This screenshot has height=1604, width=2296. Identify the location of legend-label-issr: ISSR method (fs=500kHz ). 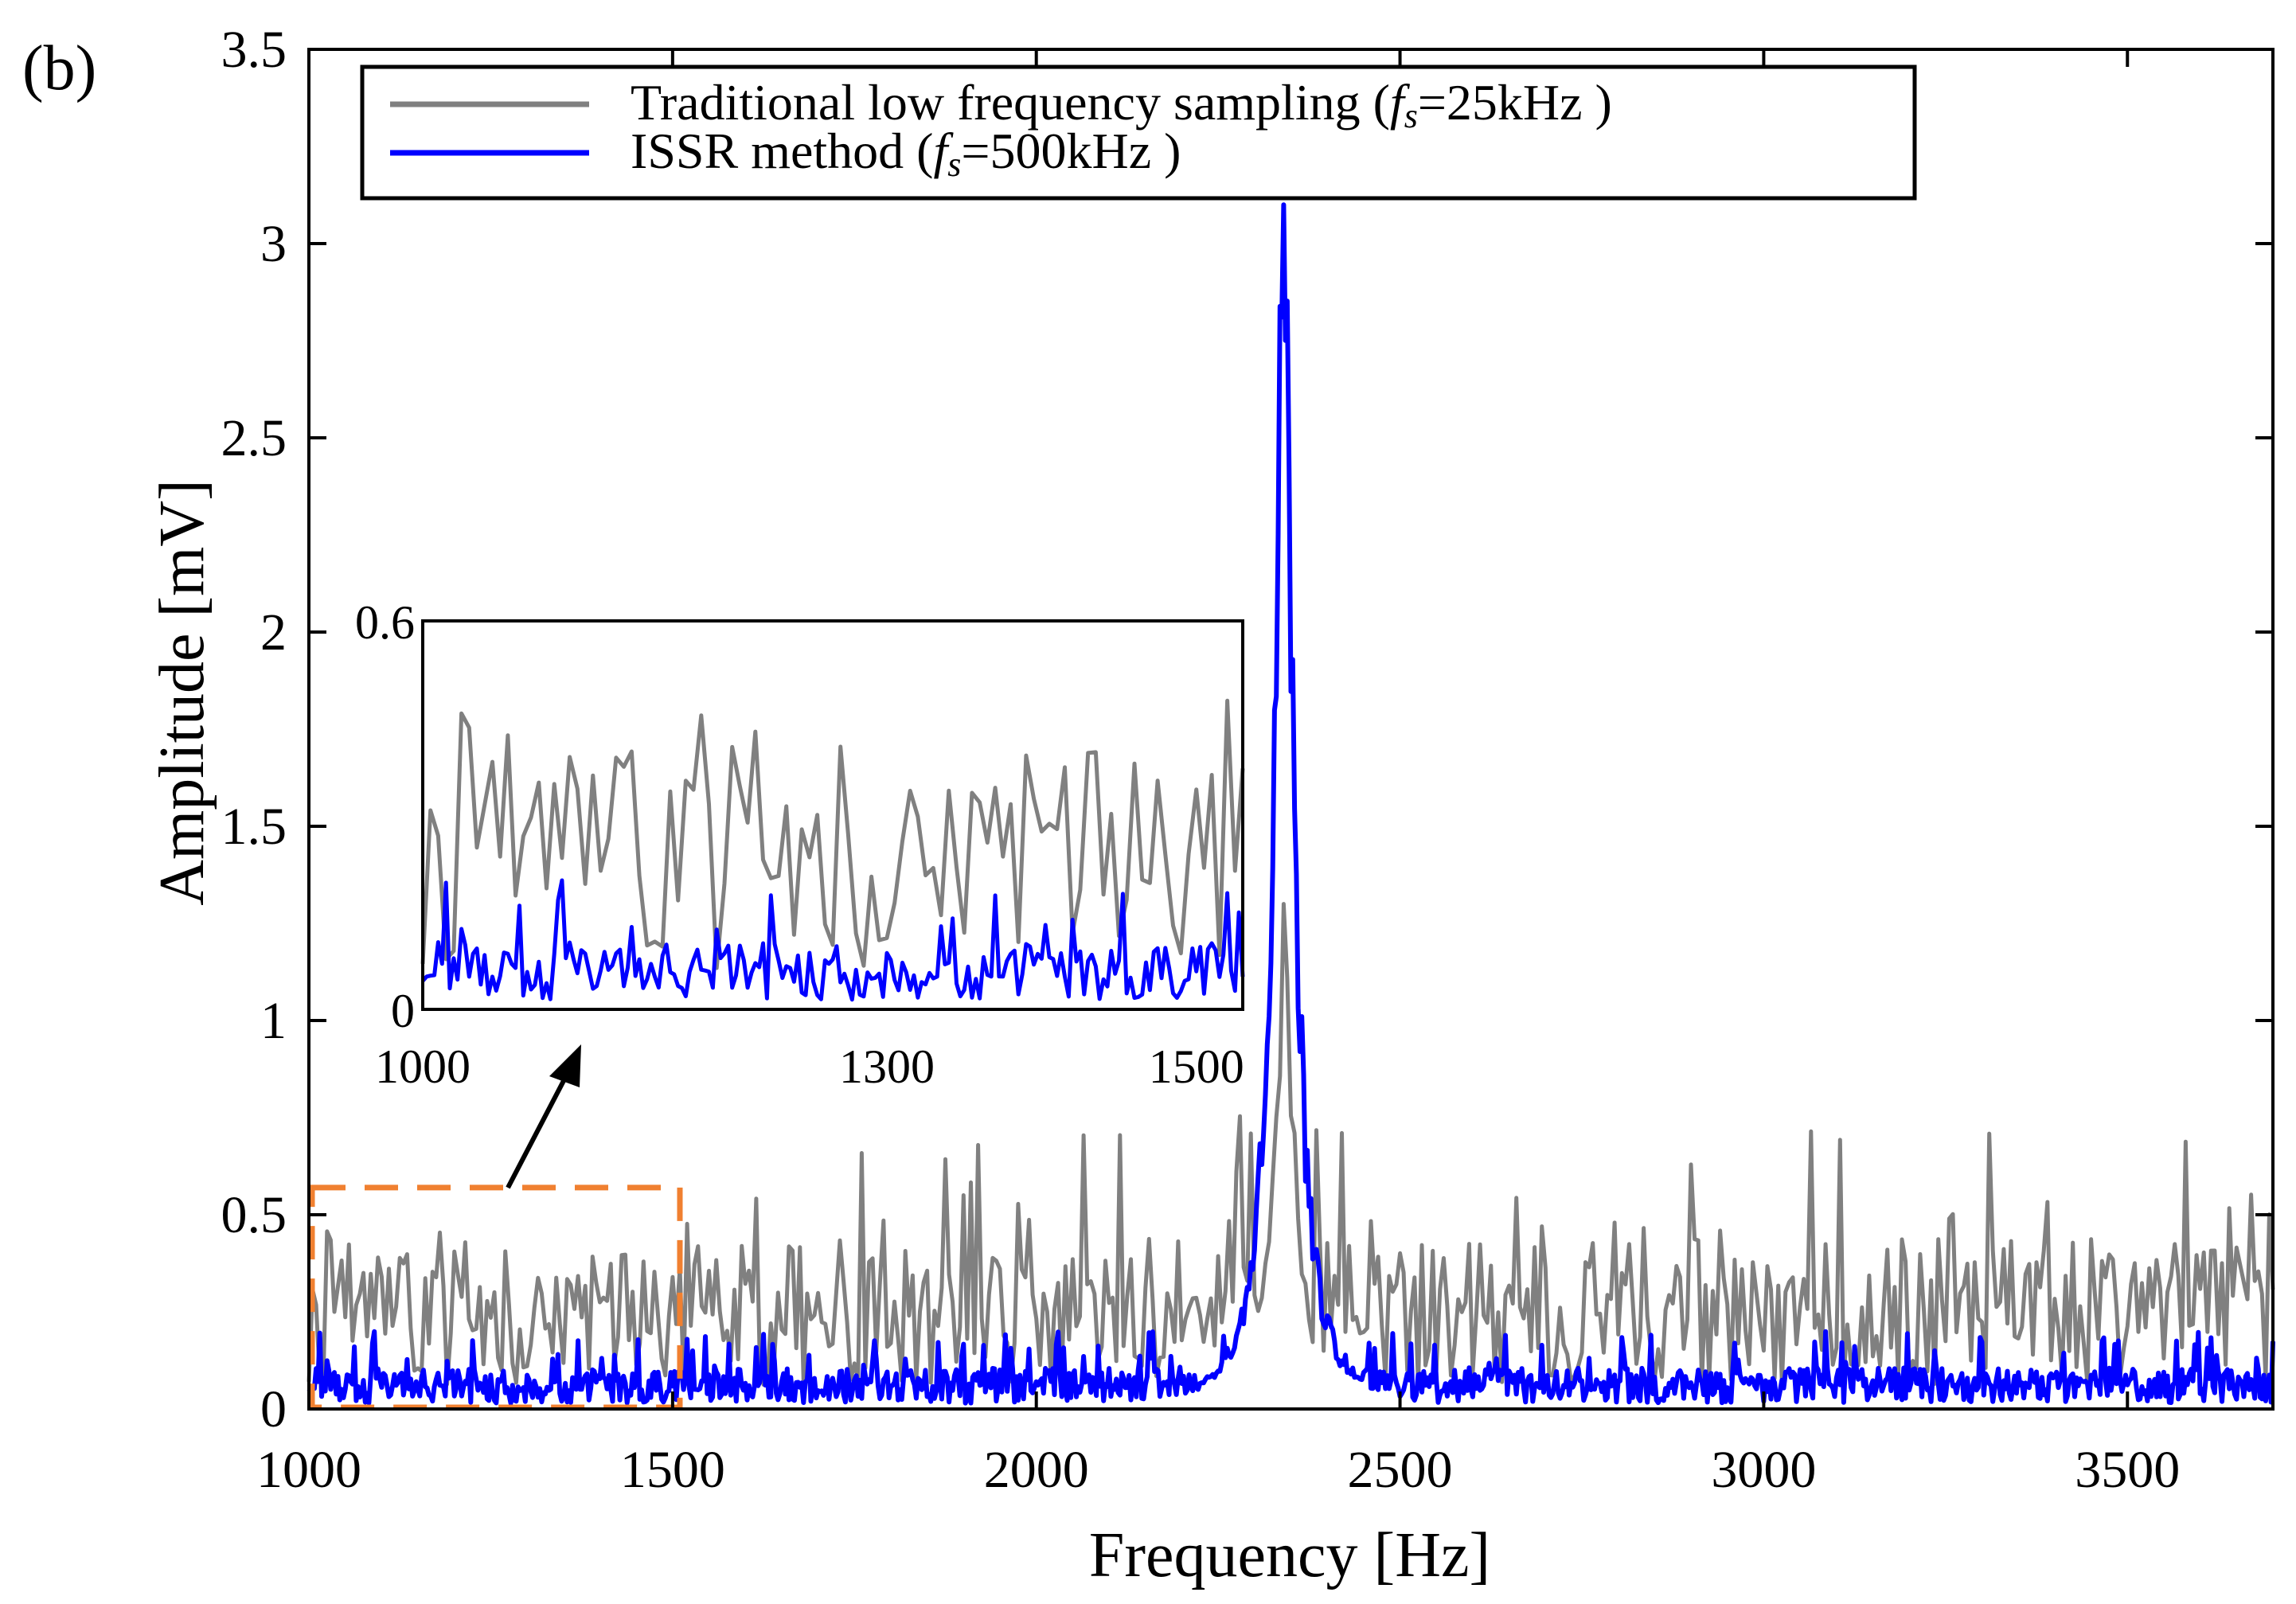
(906, 153).